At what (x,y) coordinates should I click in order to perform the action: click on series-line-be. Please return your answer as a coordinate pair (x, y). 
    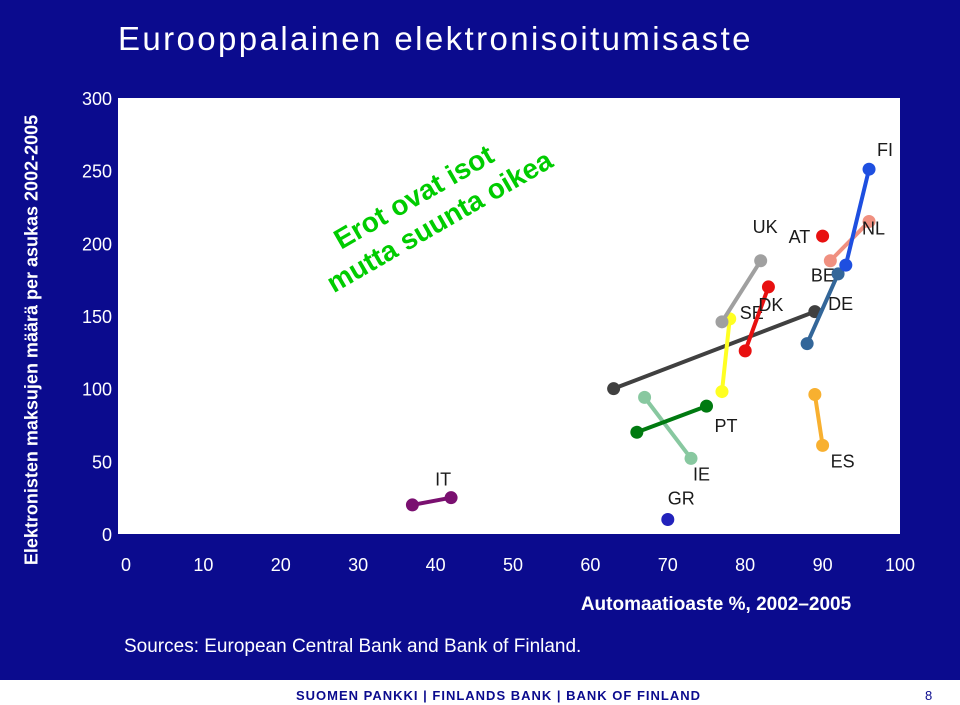
    Looking at the image, I should click on (714, 350).